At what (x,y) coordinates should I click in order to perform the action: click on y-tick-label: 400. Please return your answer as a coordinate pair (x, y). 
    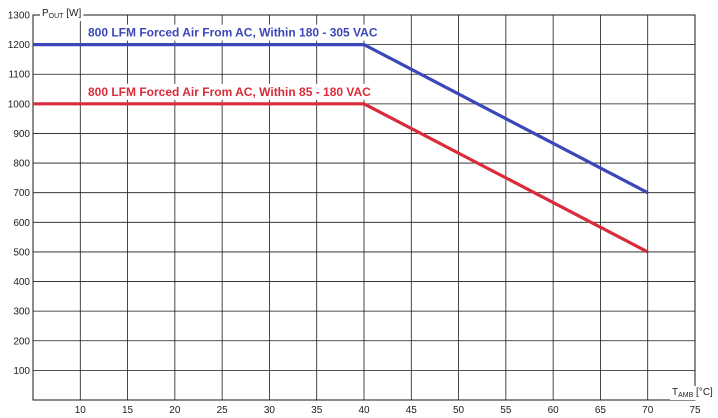
    Looking at the image, I should click on (21, 282).